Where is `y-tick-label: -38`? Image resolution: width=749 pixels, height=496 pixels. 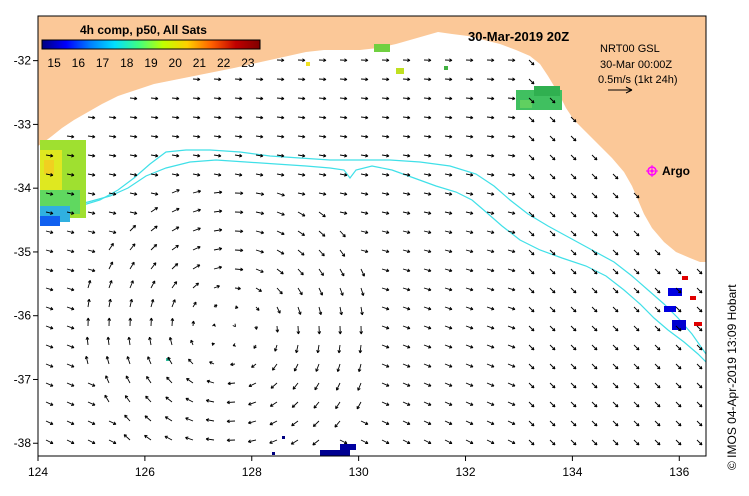 y-tick-label: -38 is located at coordinates (23, 443).